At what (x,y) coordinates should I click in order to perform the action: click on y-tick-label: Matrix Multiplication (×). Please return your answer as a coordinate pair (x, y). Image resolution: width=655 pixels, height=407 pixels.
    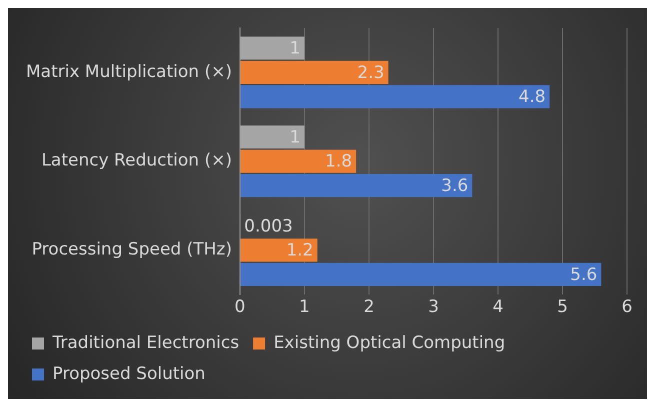
    Looking at the image, I should click on (129, 72).